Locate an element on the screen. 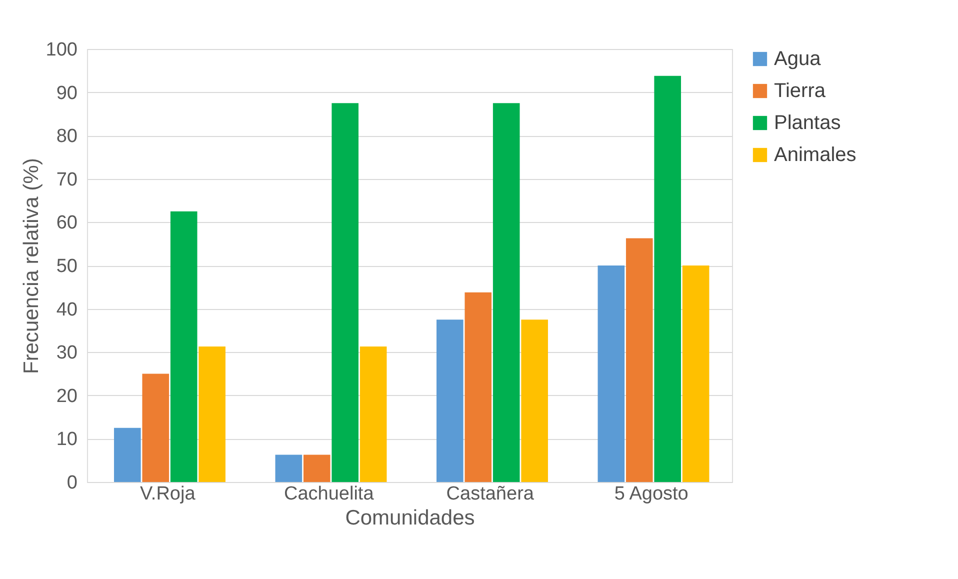 Image resolution: width=958 pixels, height=579 pixels. x-tick-label: 5 Agosto is located at coordinates (651, 494).